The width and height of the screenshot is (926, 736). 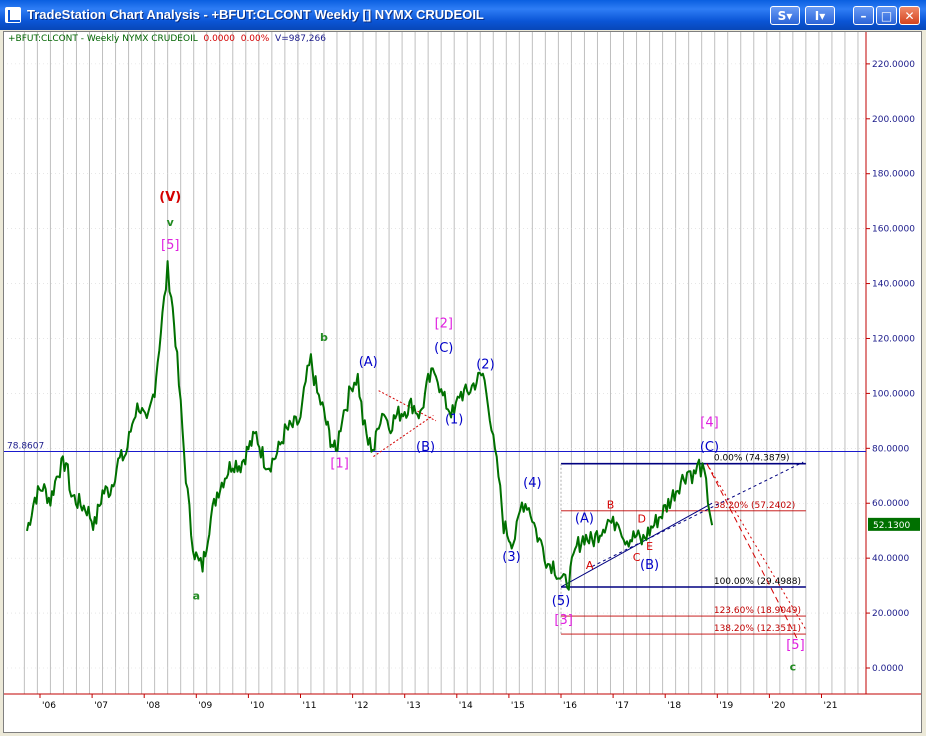 I want to click on x-tick-label: '17, so click(x=622, y=706).